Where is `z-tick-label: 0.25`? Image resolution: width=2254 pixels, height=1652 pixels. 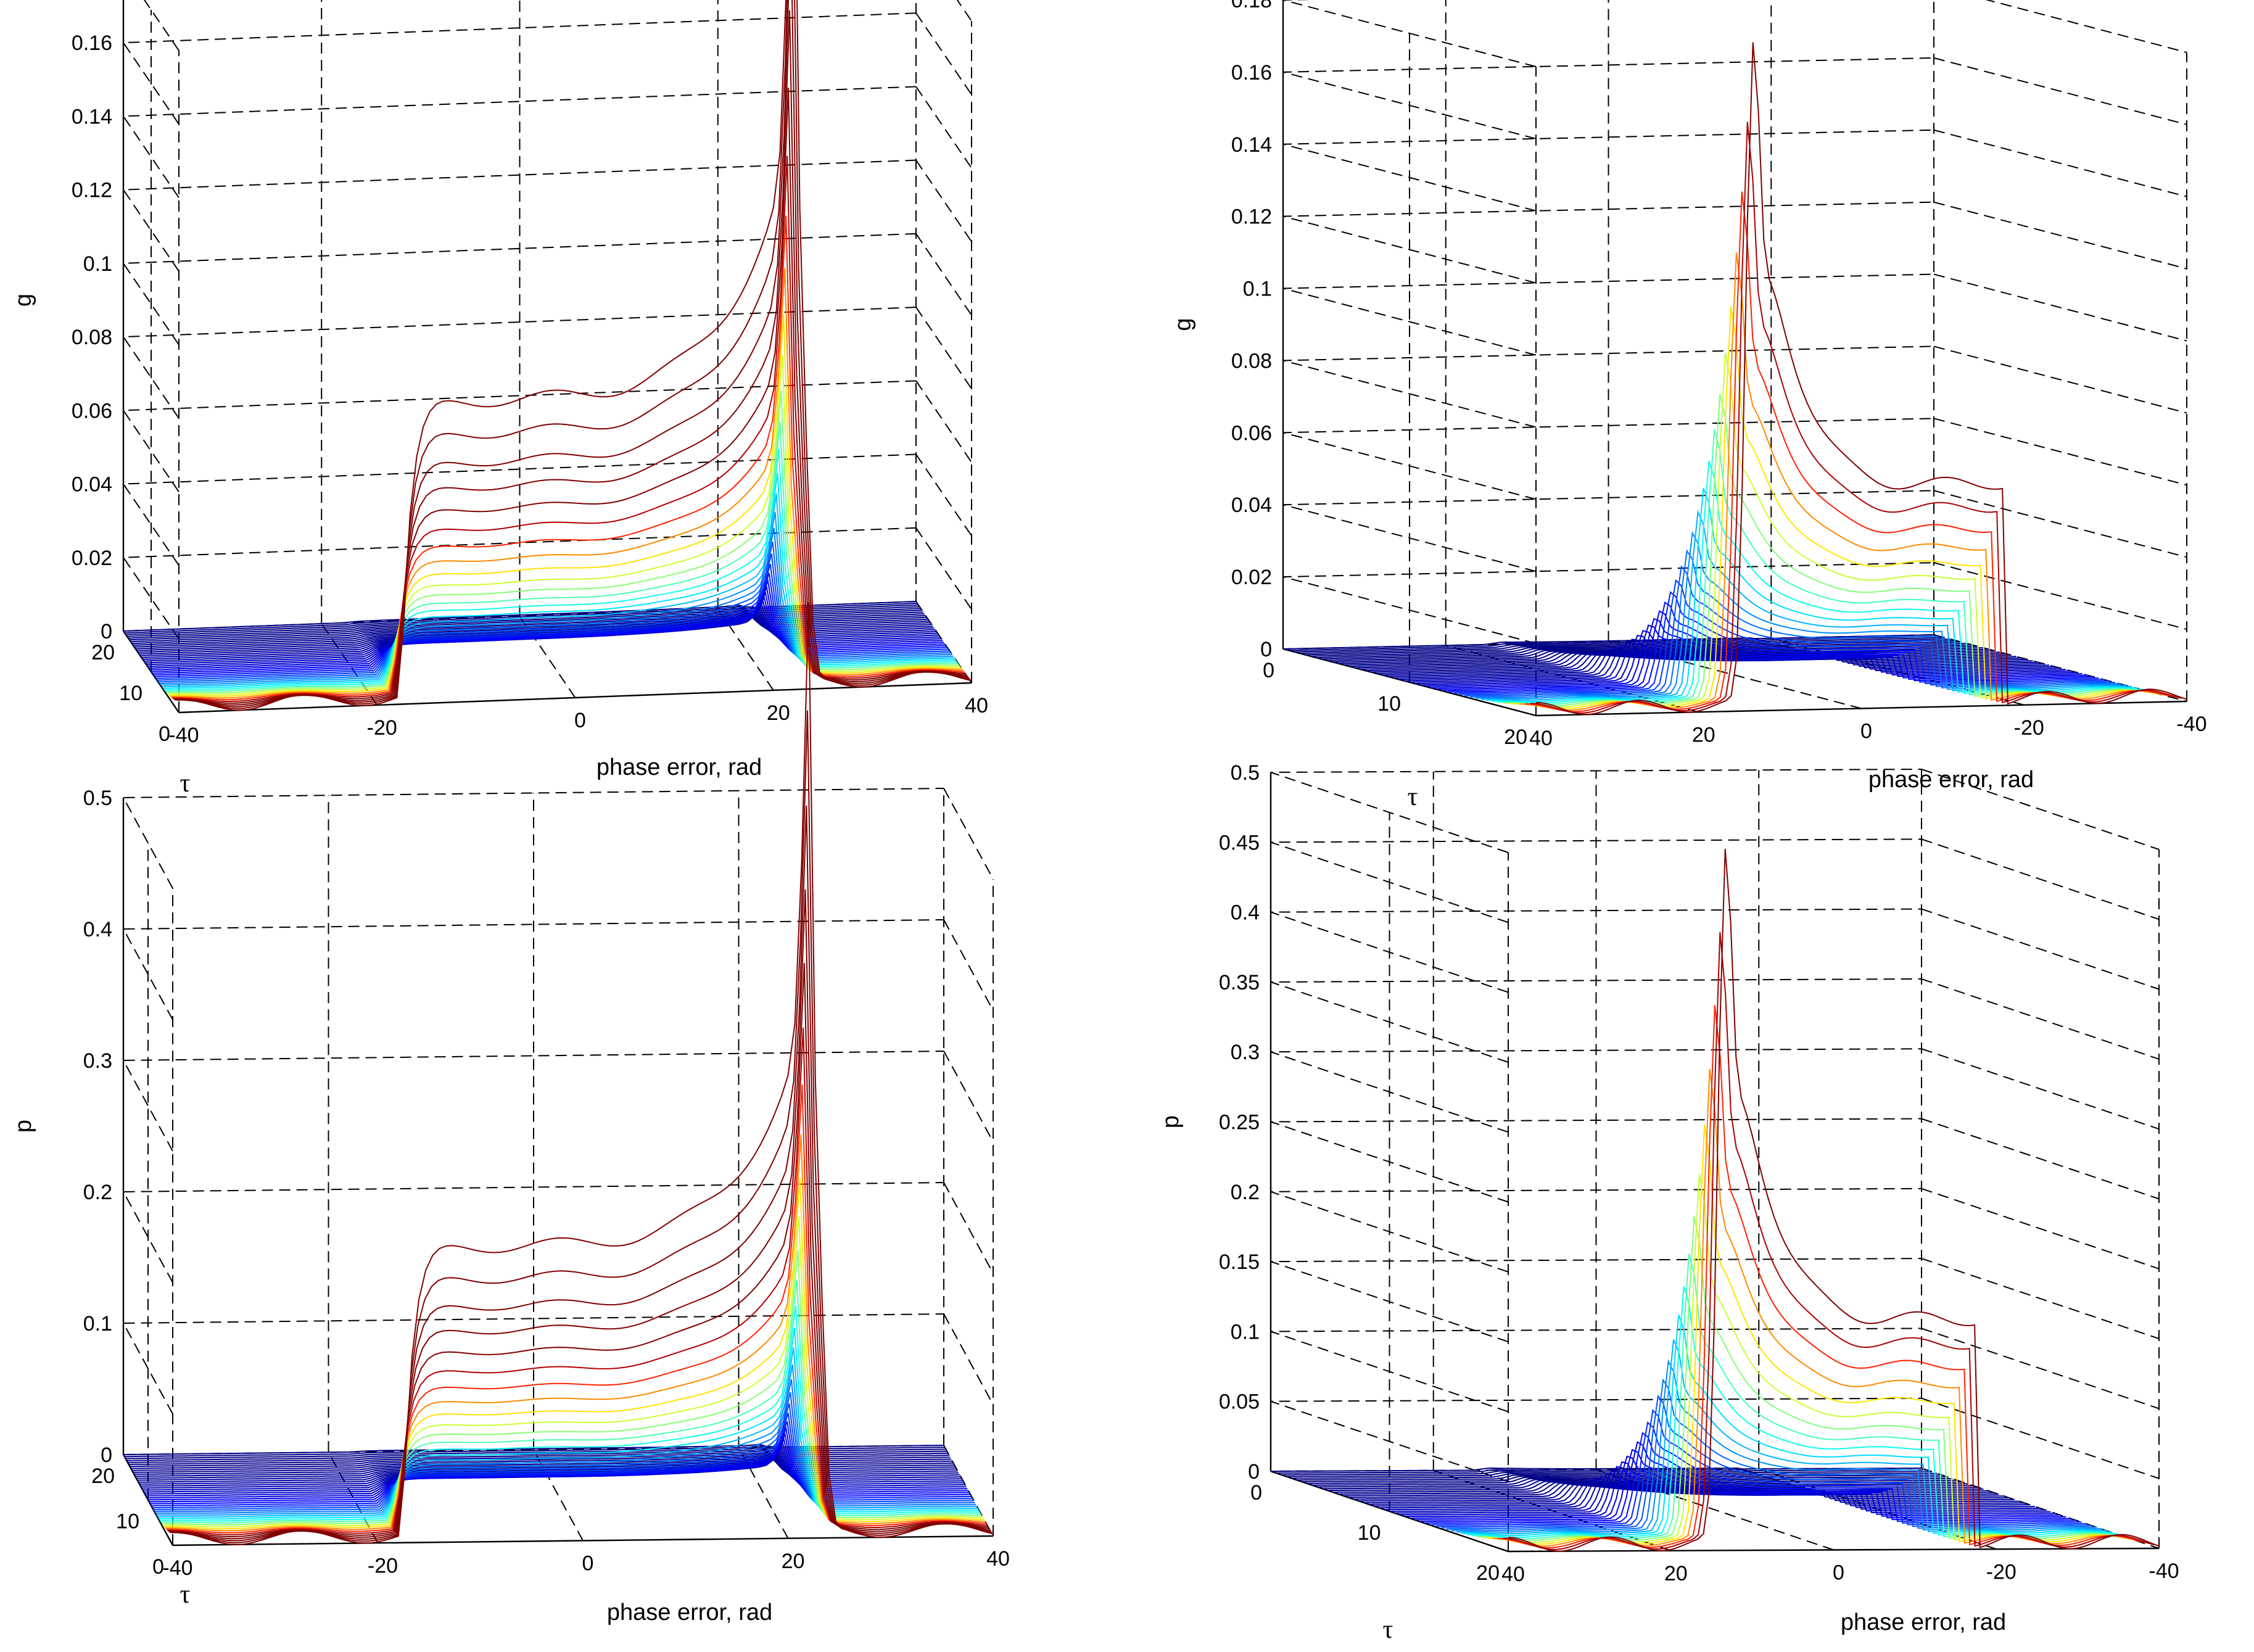 z-tick-label: 0.25 is located at coordinates (1239, 1122).